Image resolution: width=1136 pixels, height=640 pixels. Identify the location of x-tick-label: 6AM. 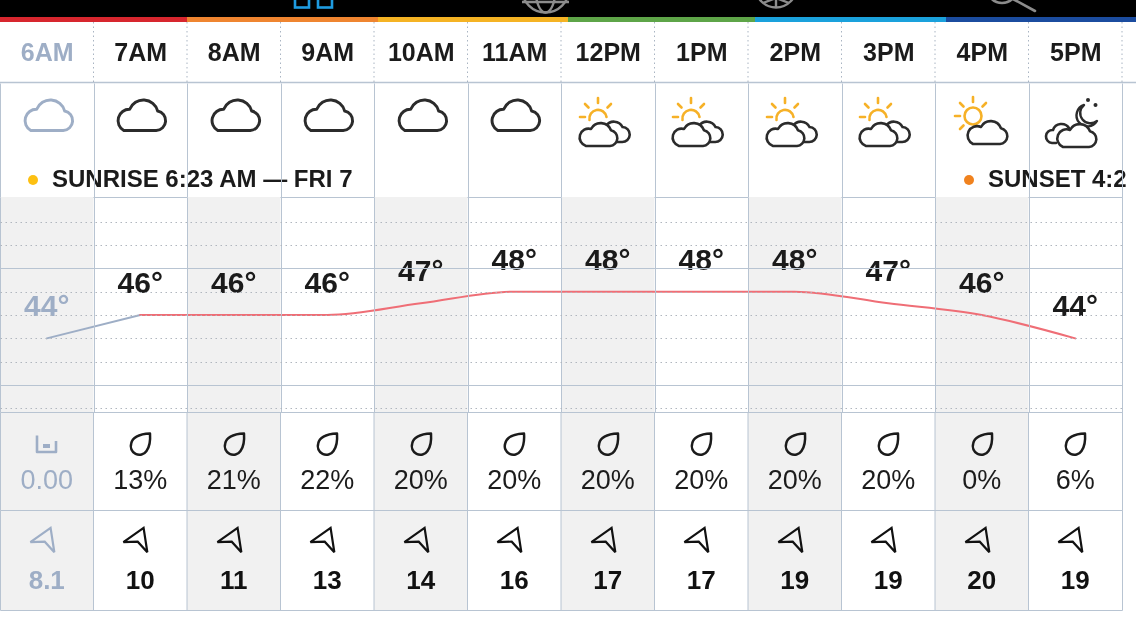
(47, 51).